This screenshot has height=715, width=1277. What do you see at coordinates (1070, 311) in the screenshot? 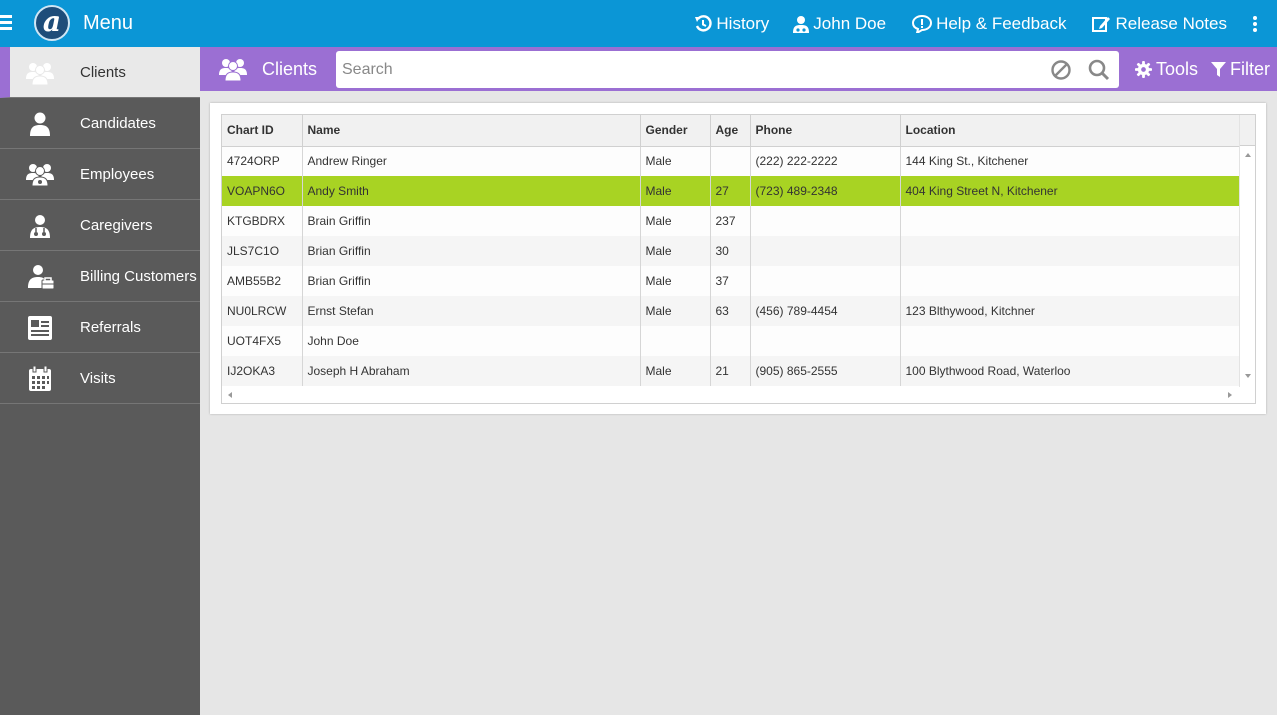
I see `cell-location: 123 Blthywood, Kitchner` at bounding box center [1070, 311].